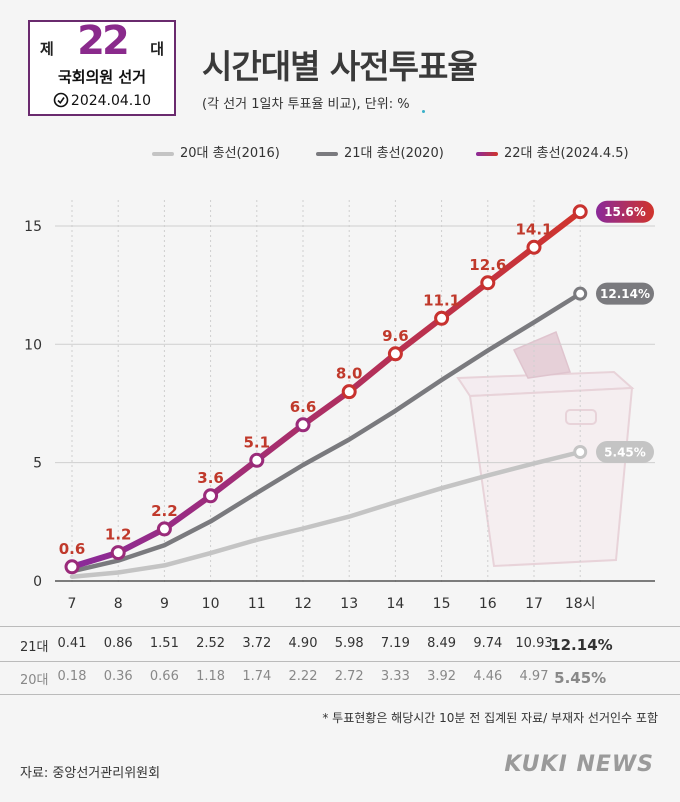  What do you see at coordinates (33, 227) in the screenshot?
I see `y-tick-label: 15` at bounding box center [33, 227].